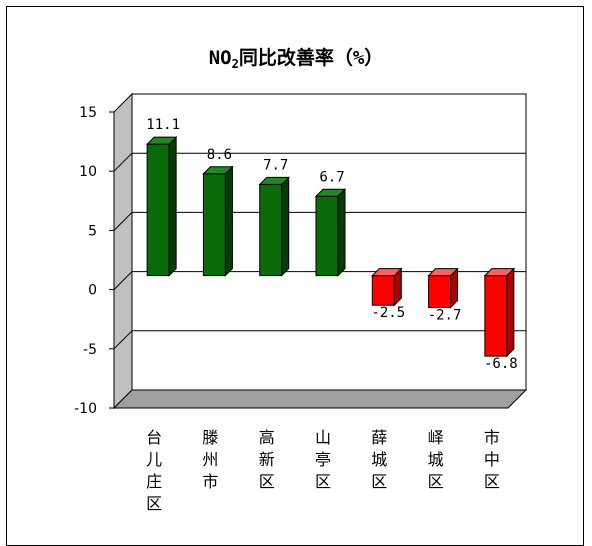 The width and height of the screenshot is (592, 546). Describe the element at coordinates (323, 459) in the screenshot. I see `x-tick-label: 山亭区` at that location.